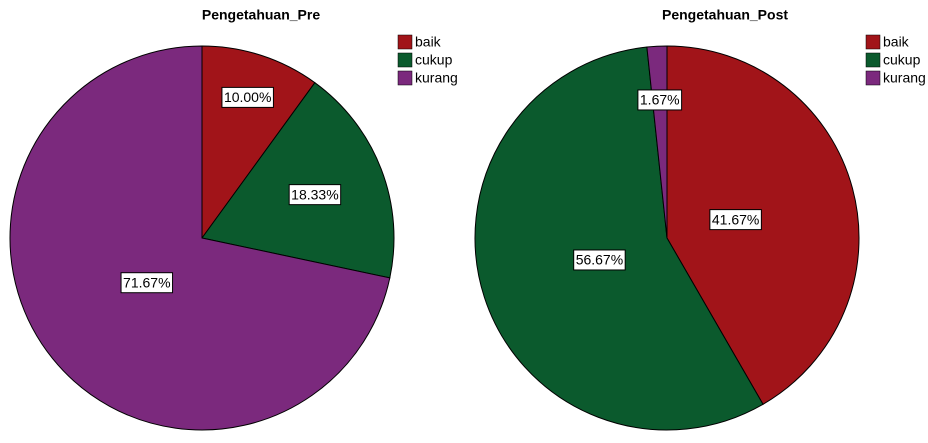 This screenshot has height=443, width=928. I want to click on data-label-text: 41.67%, so click(735, 219).